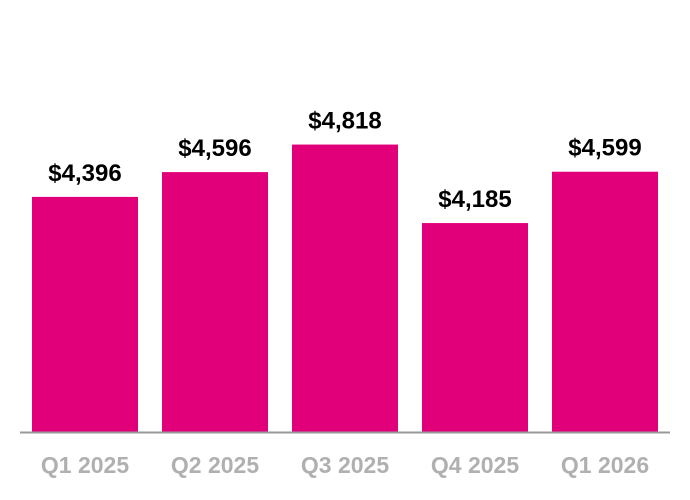  I want to click on bar-q3-2025, so click(345, 288).